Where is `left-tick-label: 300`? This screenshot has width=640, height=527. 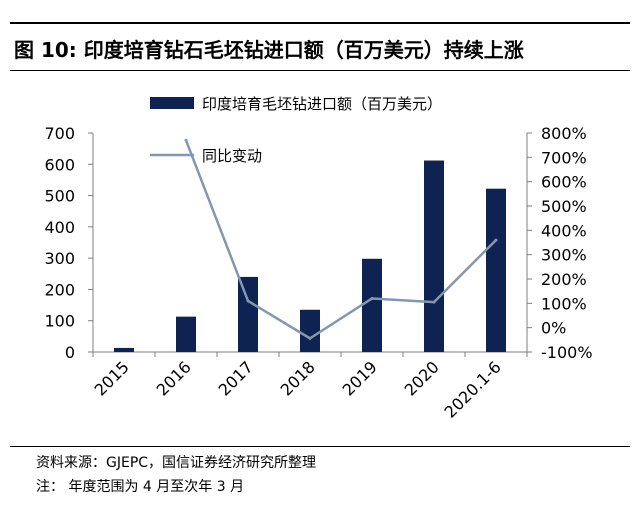
left-tick-label: 300 is located at coordinates (59, 258).